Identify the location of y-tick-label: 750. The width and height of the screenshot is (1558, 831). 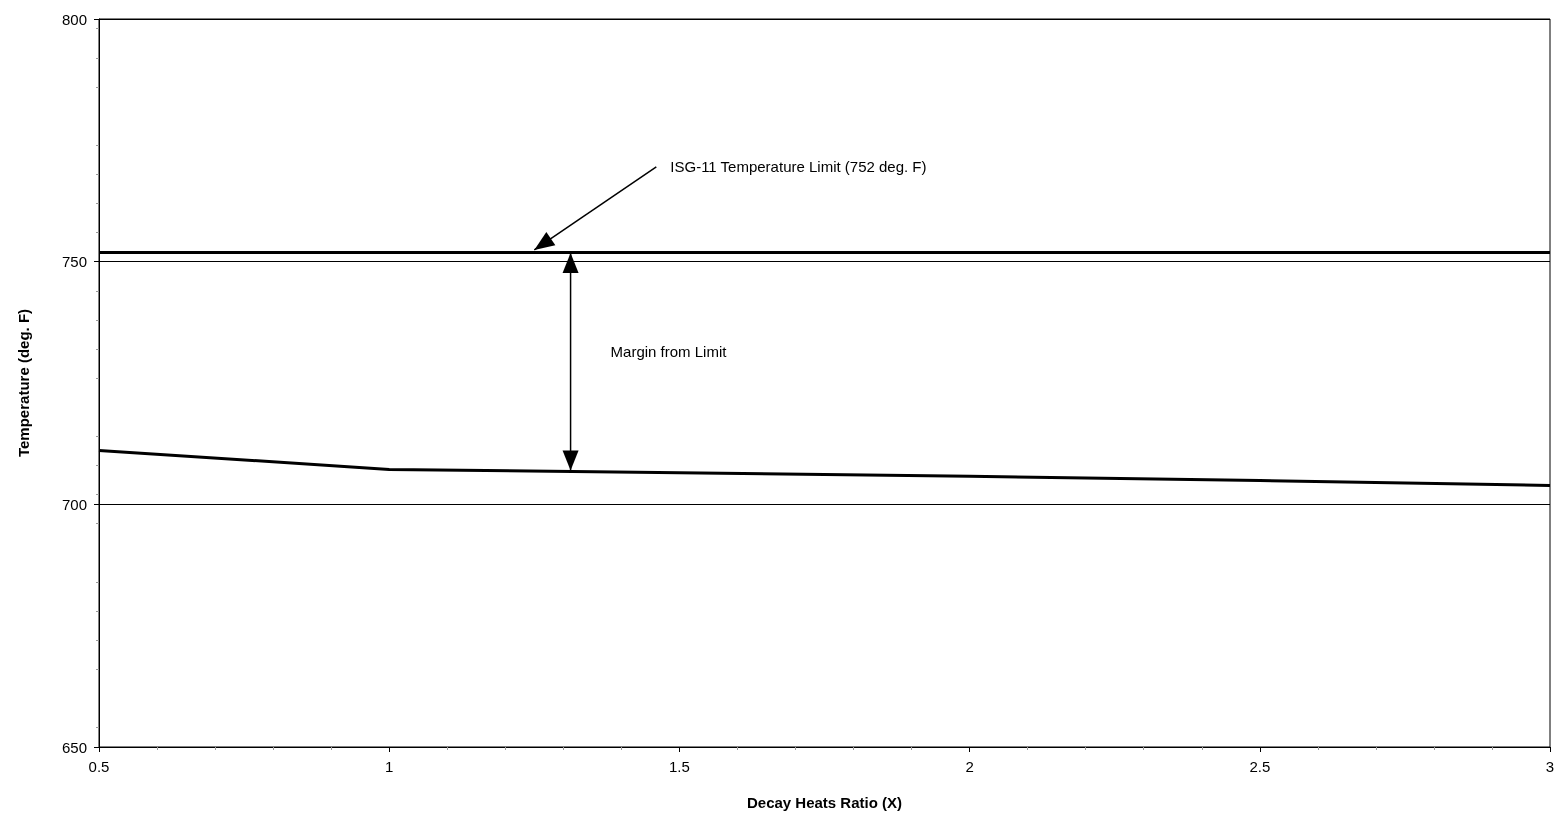
(74, 262).